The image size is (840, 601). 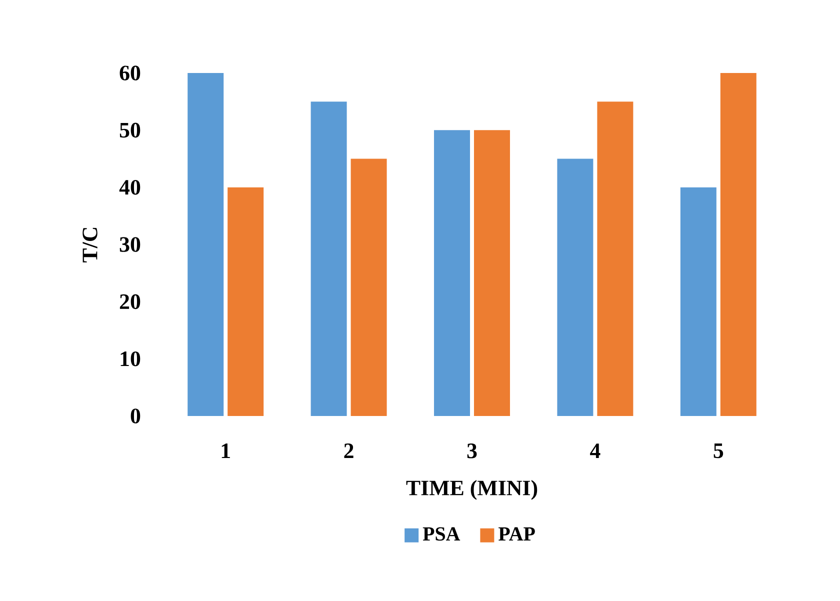 What do you see at coordinates (129, 187) in the screenshot?
I see `y-tick-label: 40` at bounding box center [129, 187].